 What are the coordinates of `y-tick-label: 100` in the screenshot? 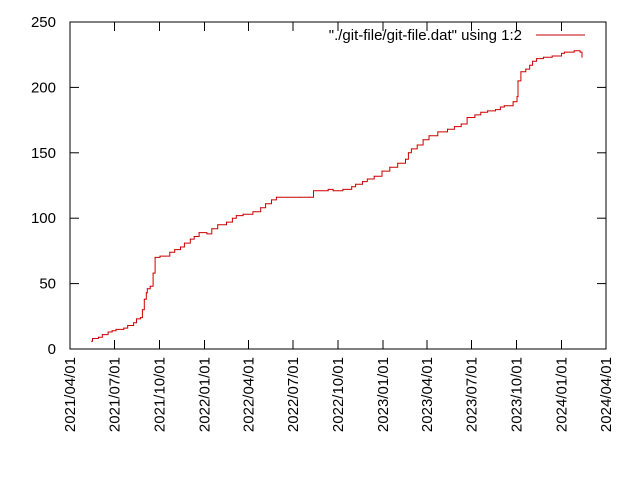 It's located at (43, 218).